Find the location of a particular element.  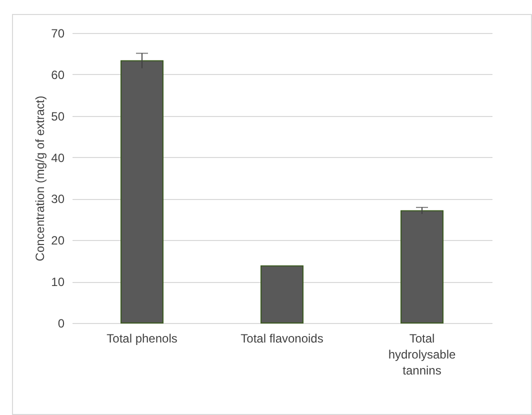

x-tick-label: Total flavonoids is located at coordinates (282, 339).